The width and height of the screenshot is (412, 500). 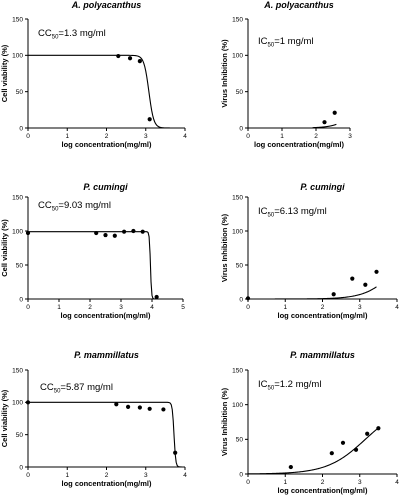 What do you see at coordinates (293, 41) in the screenshot?
I see `annotation-value: =1 mg/ml` at bounding box center [293, 41].